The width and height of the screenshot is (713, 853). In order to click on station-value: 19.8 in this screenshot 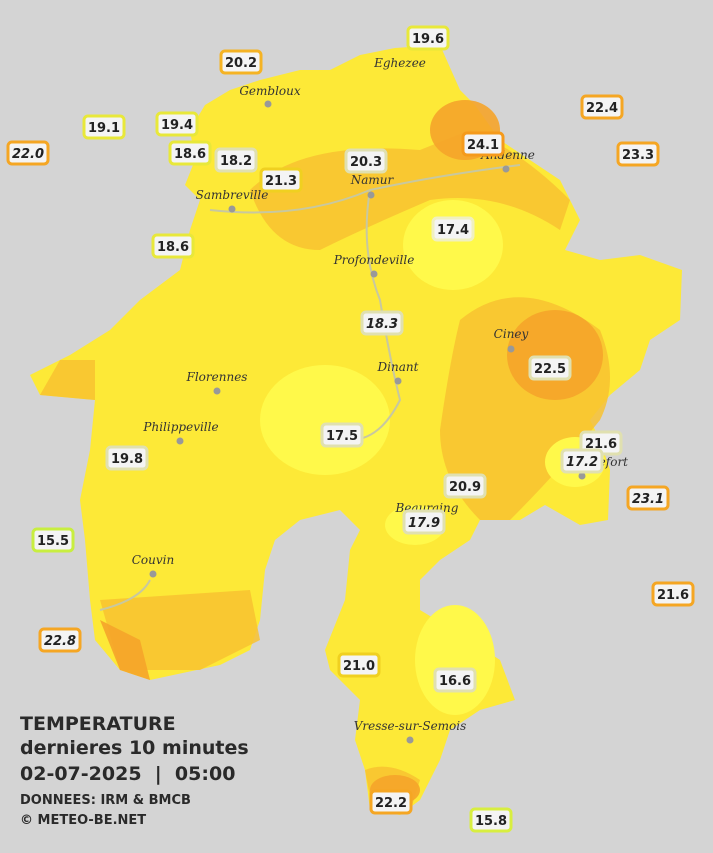, I will do `click(127, 459)`.